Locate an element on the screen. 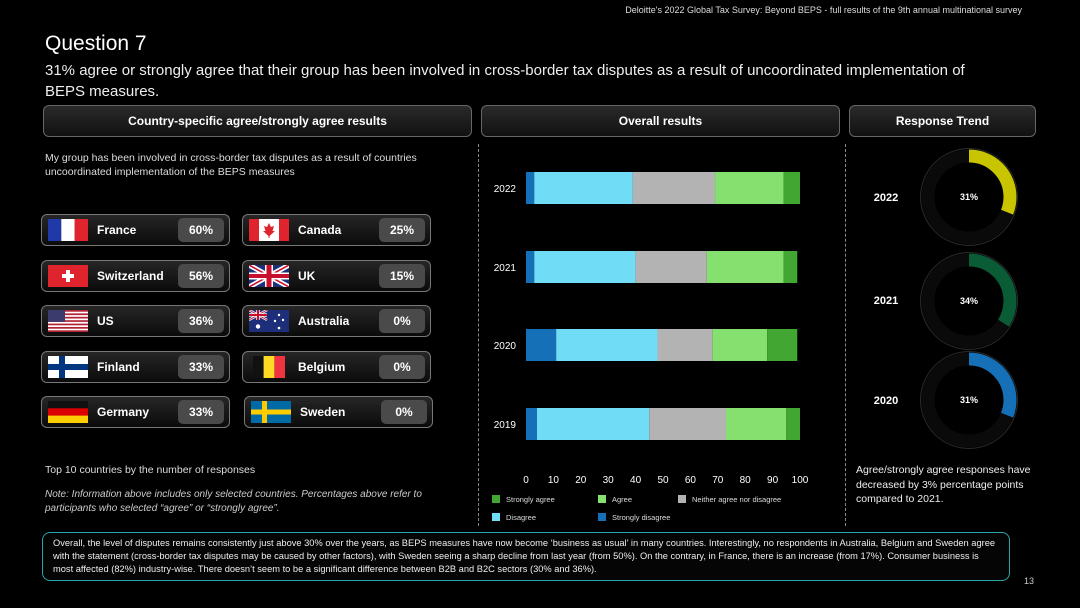 This screenshot has height=608, width=1080. switzerland-flag-icon is located at coordinates (68, 276).